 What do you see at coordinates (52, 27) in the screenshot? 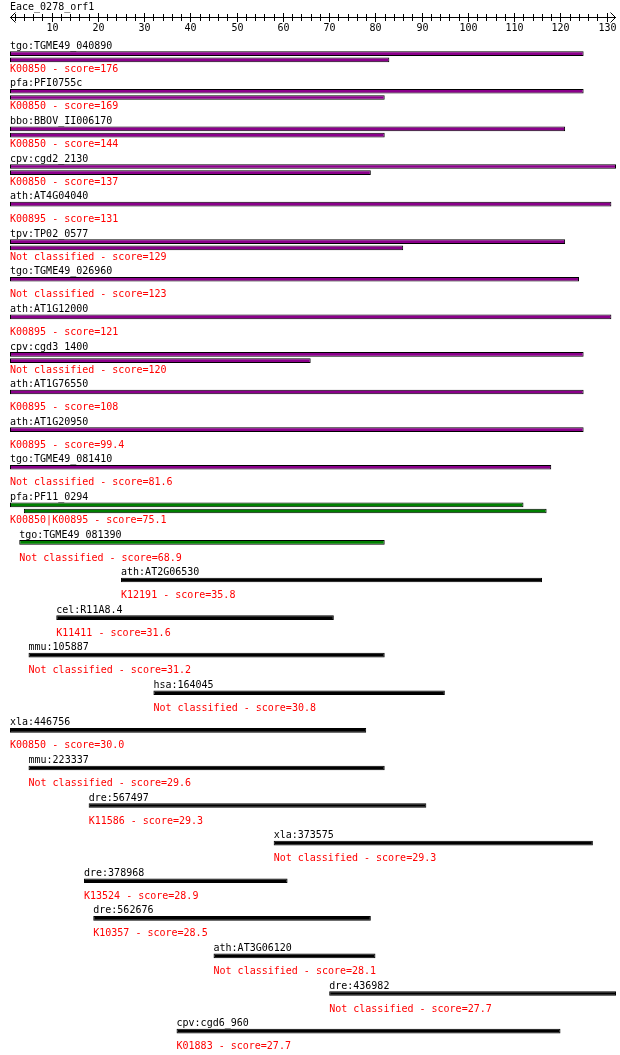
I see `x-tick-label: 10` at bounding box center [52, 27].